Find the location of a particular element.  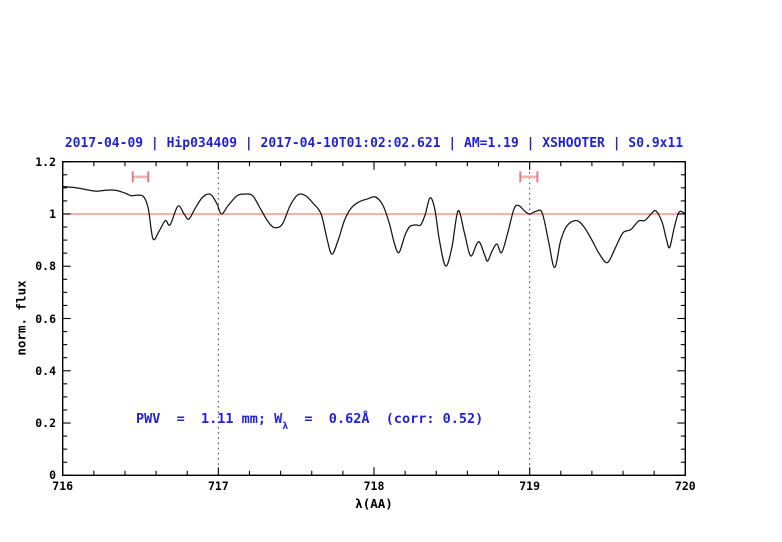

x-tick-label-720: 720 is located at coordinates (685, 486).